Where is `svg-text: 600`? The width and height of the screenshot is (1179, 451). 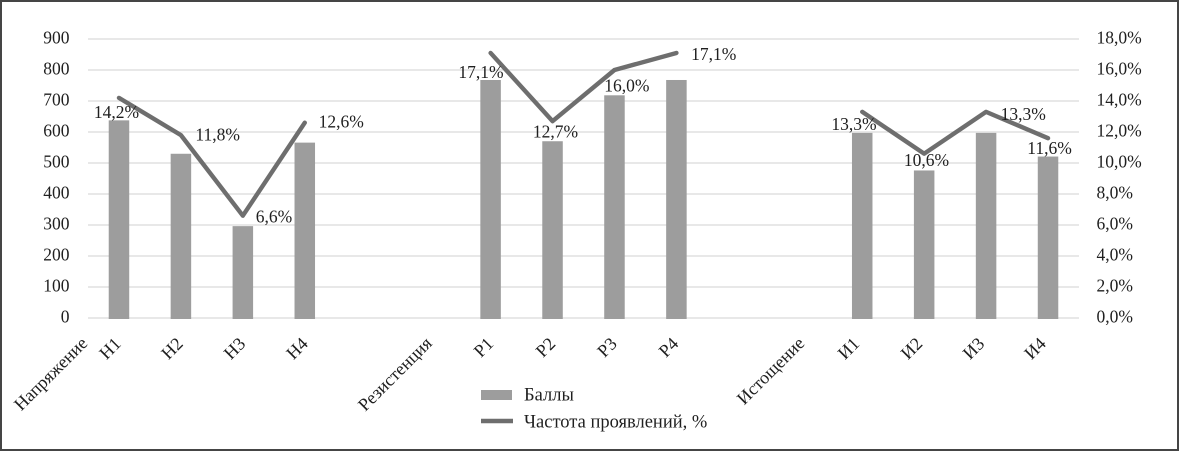 svg-text: 600 is located at coordinates (56, 131).